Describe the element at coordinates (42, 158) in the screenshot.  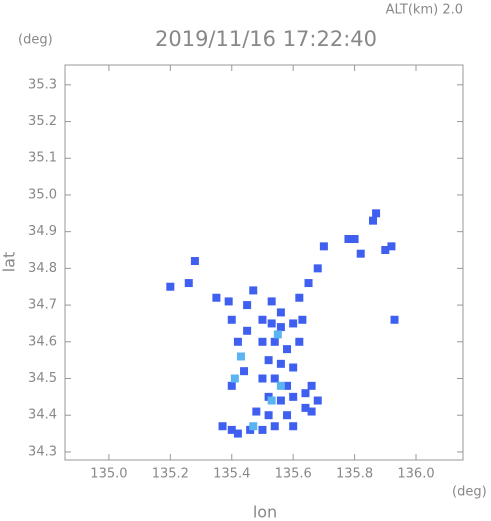
I see `y-tick-label: 35.1` at that location.